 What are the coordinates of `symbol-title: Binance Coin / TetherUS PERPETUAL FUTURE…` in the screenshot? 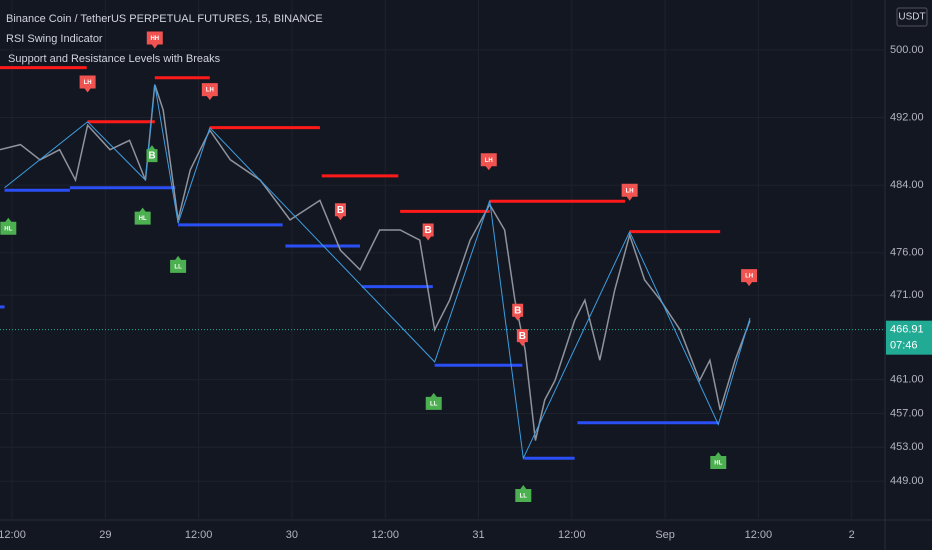 It's located at (164, 19).